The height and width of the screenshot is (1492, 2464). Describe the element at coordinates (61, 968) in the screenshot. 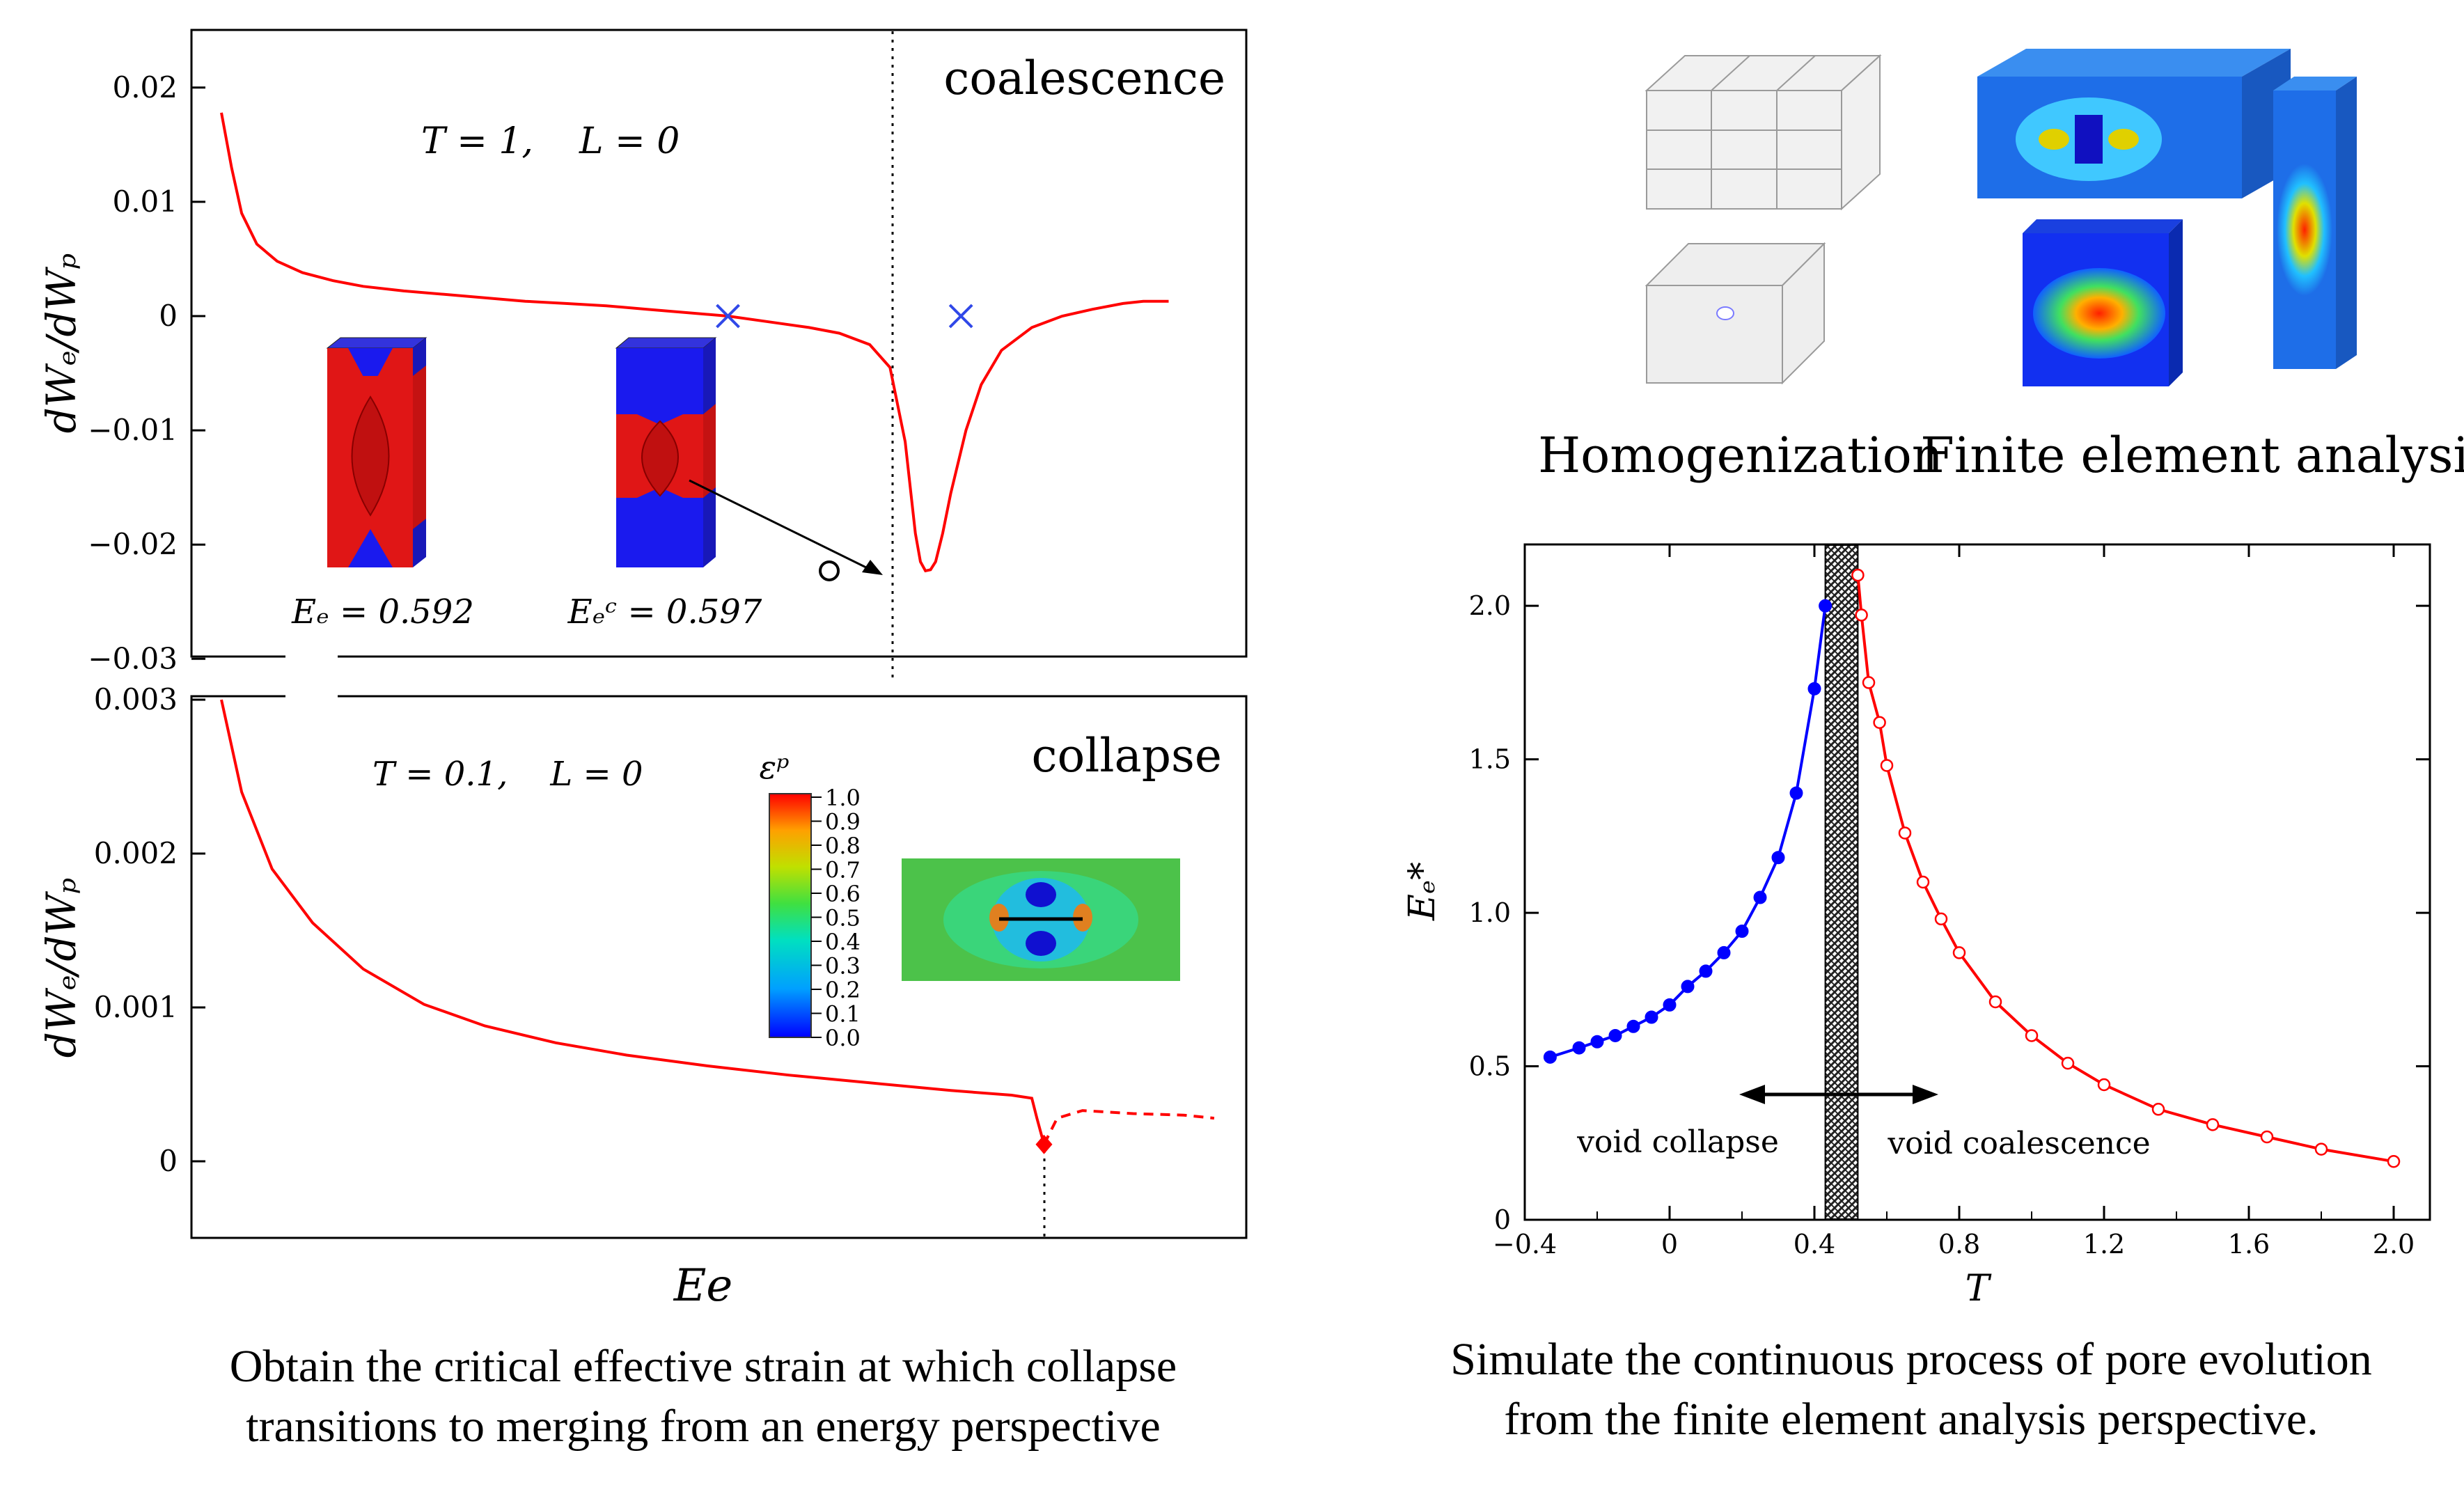

I see `bottom-y-axis-label: dWₑ/dWₚ` at that location.